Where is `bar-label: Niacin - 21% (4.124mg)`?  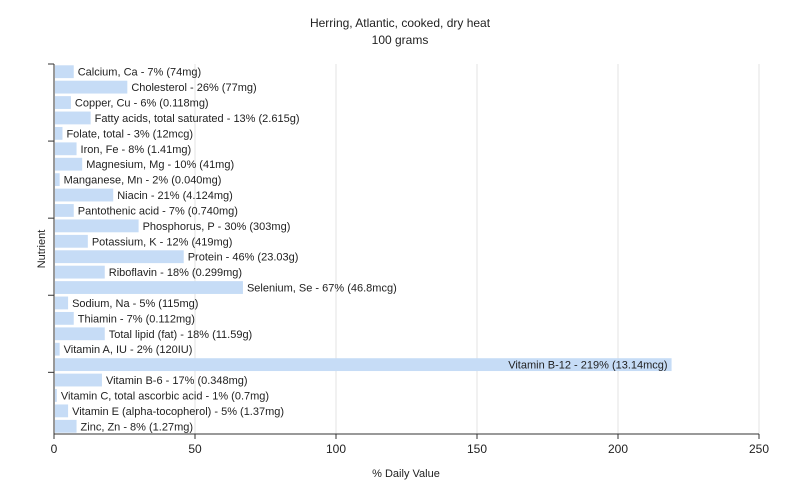 bar-label: Niacin - 21% (4.124mg) is located at coordinates (175, 196).